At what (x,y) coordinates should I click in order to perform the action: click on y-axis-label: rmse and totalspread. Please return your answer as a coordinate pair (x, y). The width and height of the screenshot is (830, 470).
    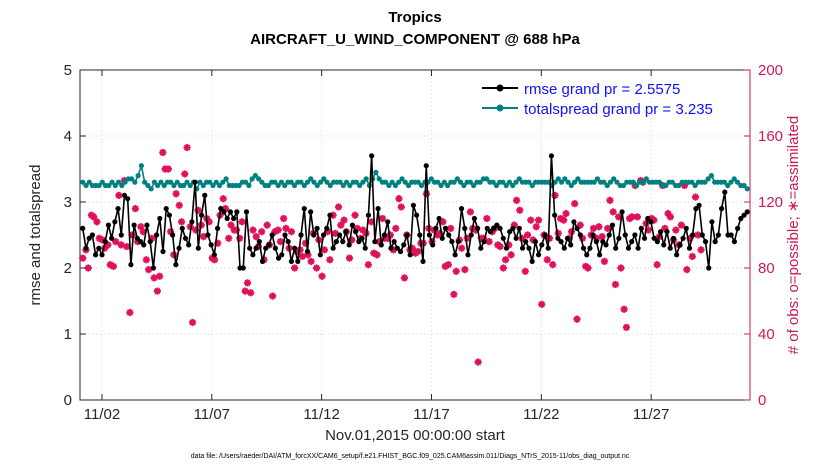
    Looking at the image, I should click on (35, 235).